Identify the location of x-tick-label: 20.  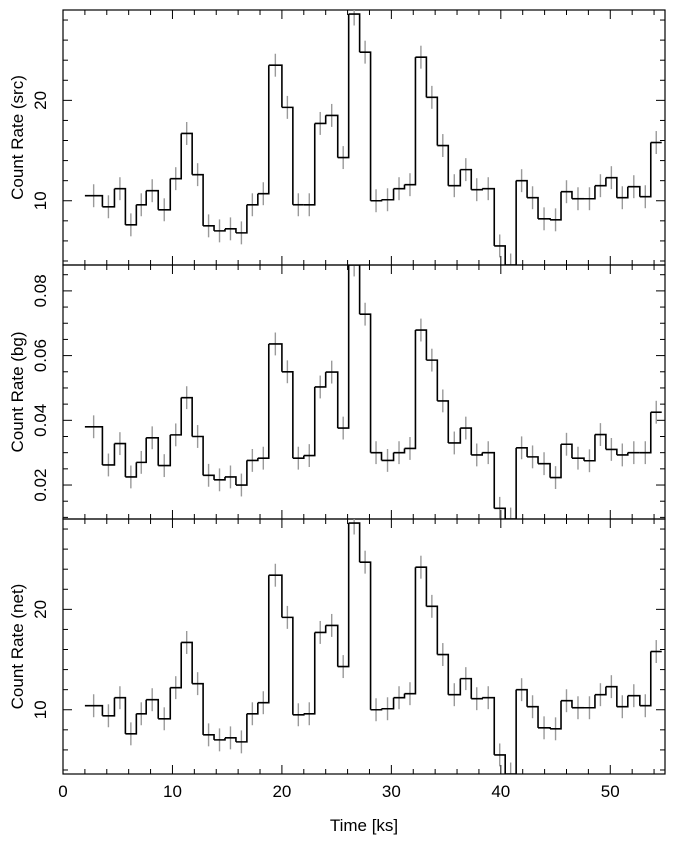
(281, 791).